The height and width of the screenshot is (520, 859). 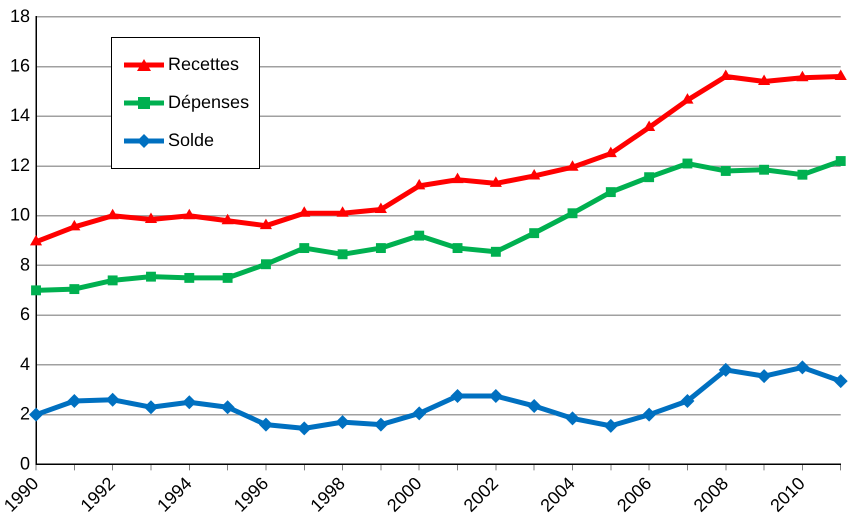 I want to click on legend-label: Solde, so click(x=191, y=141).